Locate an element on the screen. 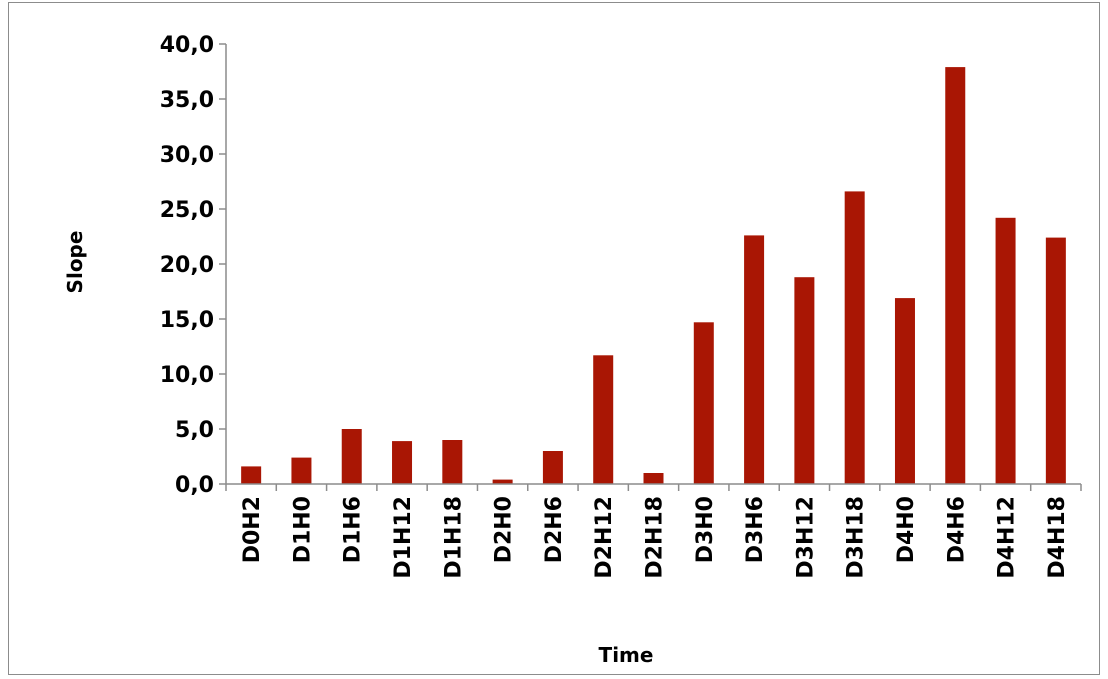  x-tick-label-D1H18: D1H18 is located at coordinates (453, 537).